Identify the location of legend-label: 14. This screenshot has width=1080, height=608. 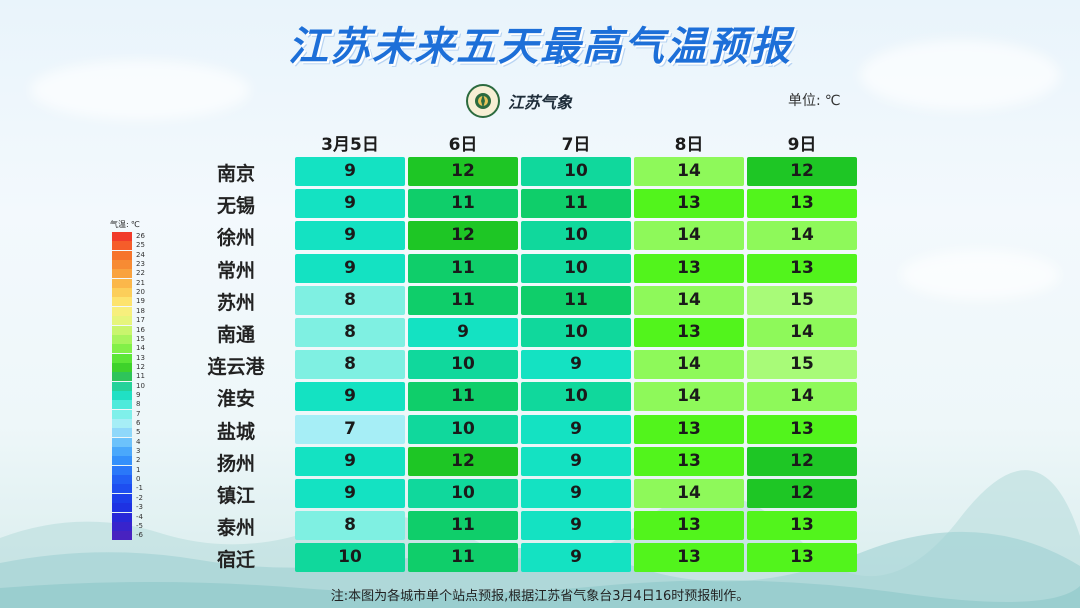
(140, 348).